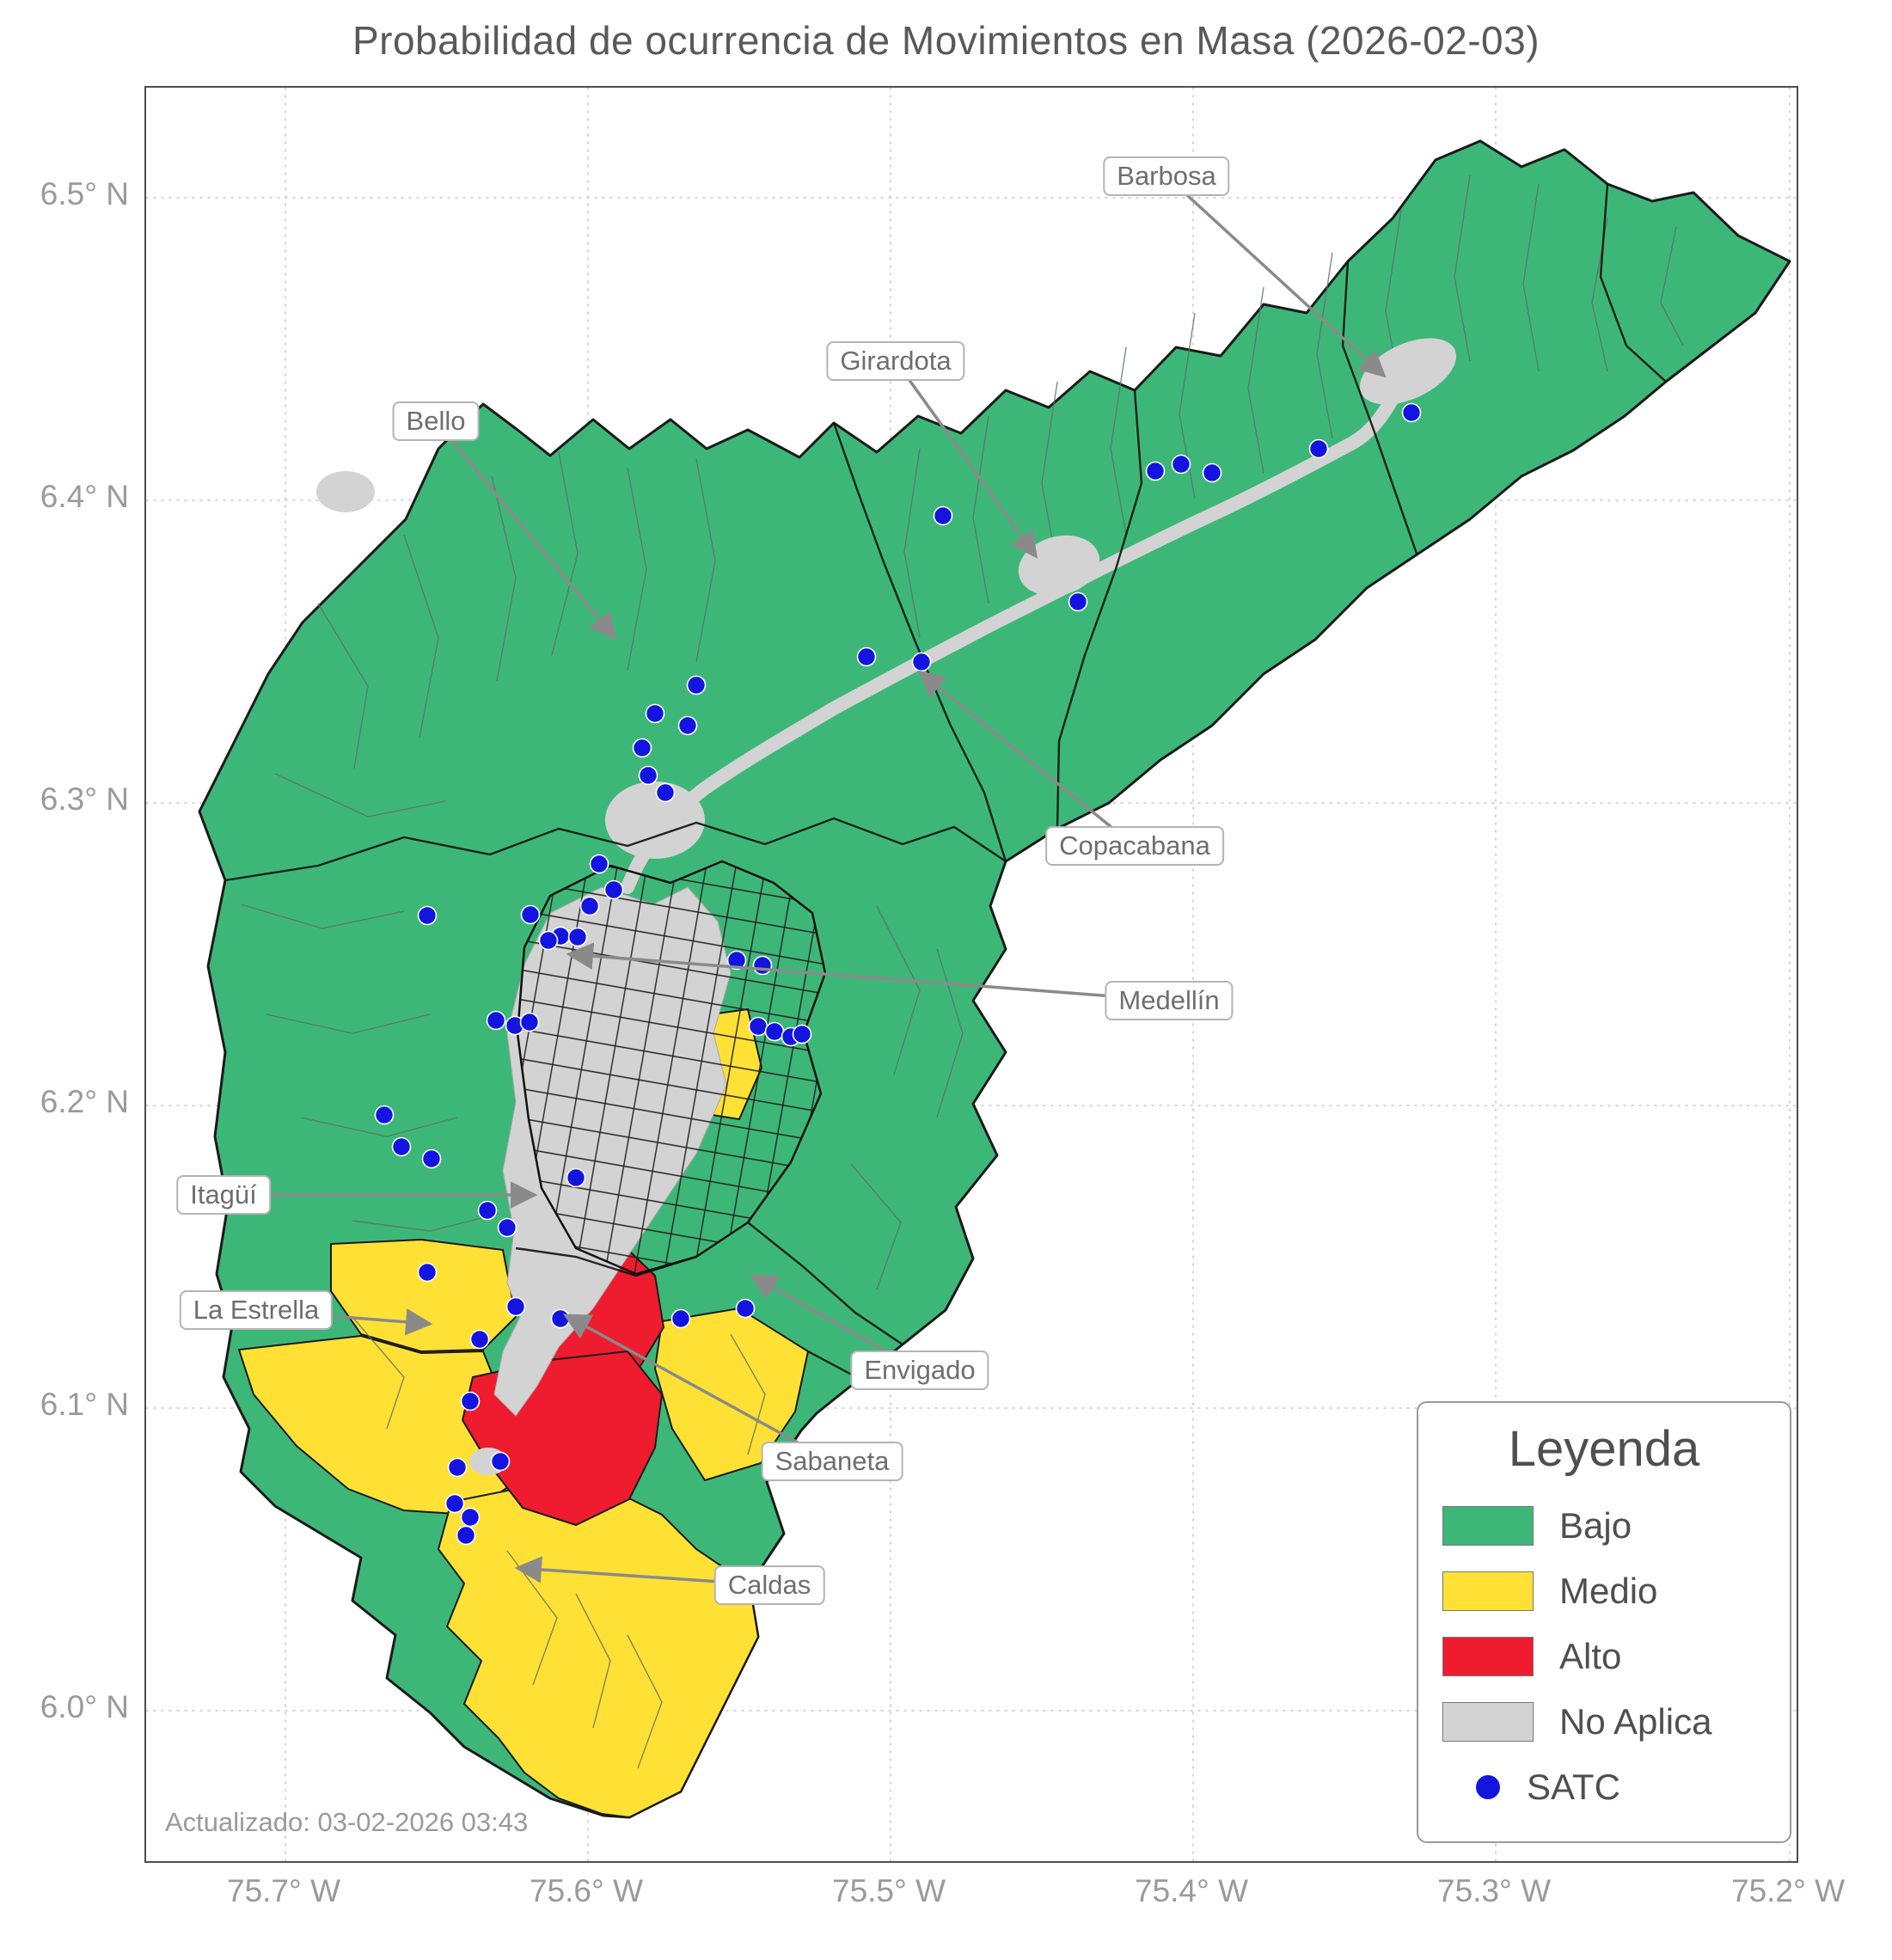 The image size is (1892, 1960). I want to click on x-tick-label: 75.6° W, so click(586, 1890).